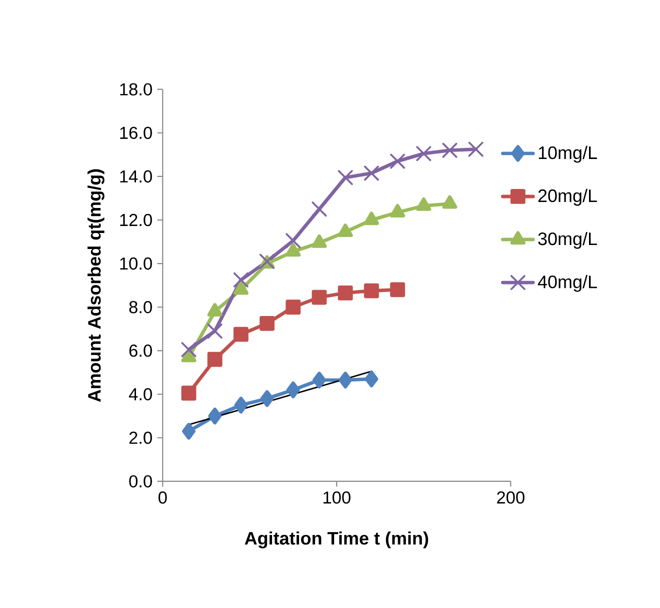 The width and height of the screenshot is (660, 608). What do you see at coordinates (136, 220) in the screenshot?
I see `y-tick-label: 12.0` at bounding box center [136, 220].